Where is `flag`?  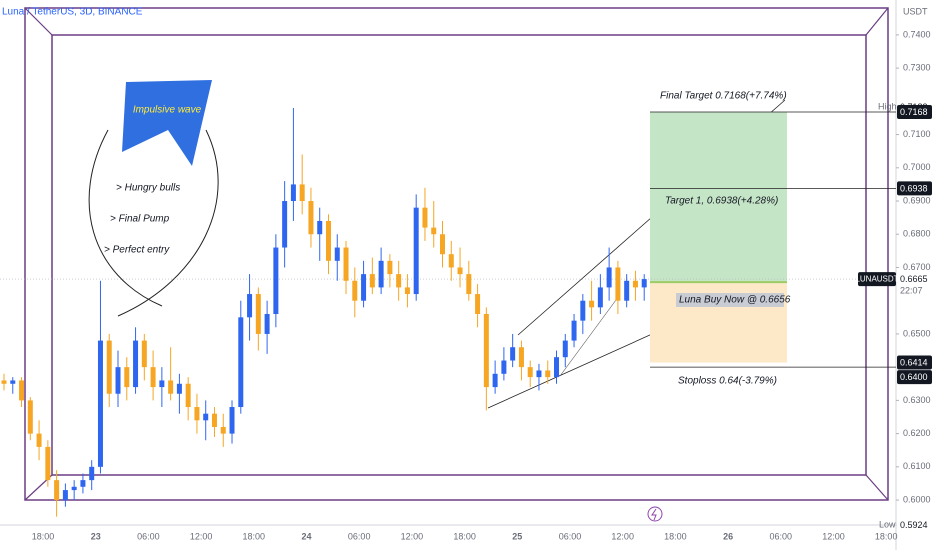 flag is located at coordinates (167, 123).